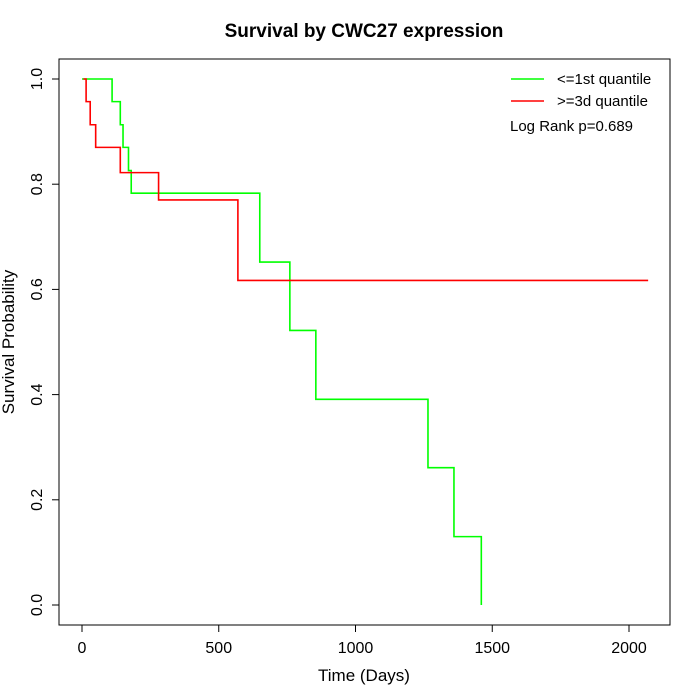 The width and height of the screenshot is (700, 700). What do you see at coordinates (9, 341) in the screenshot?
I see `y-axis-label: Survival Probability` at bounding box center [9, 341].